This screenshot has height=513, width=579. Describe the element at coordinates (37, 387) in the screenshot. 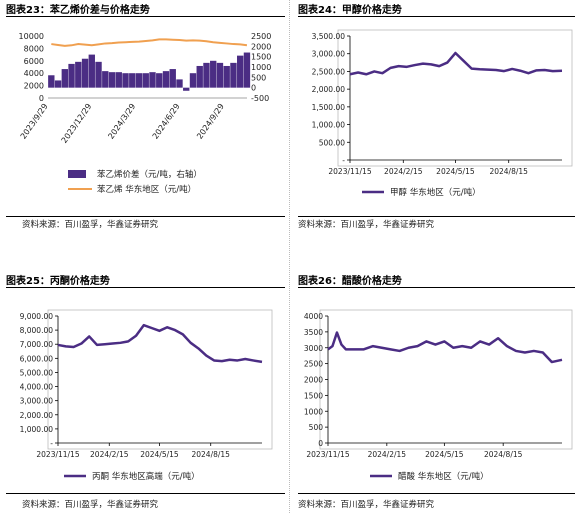

I see `y-tick-label: 4,000.00` at that location.